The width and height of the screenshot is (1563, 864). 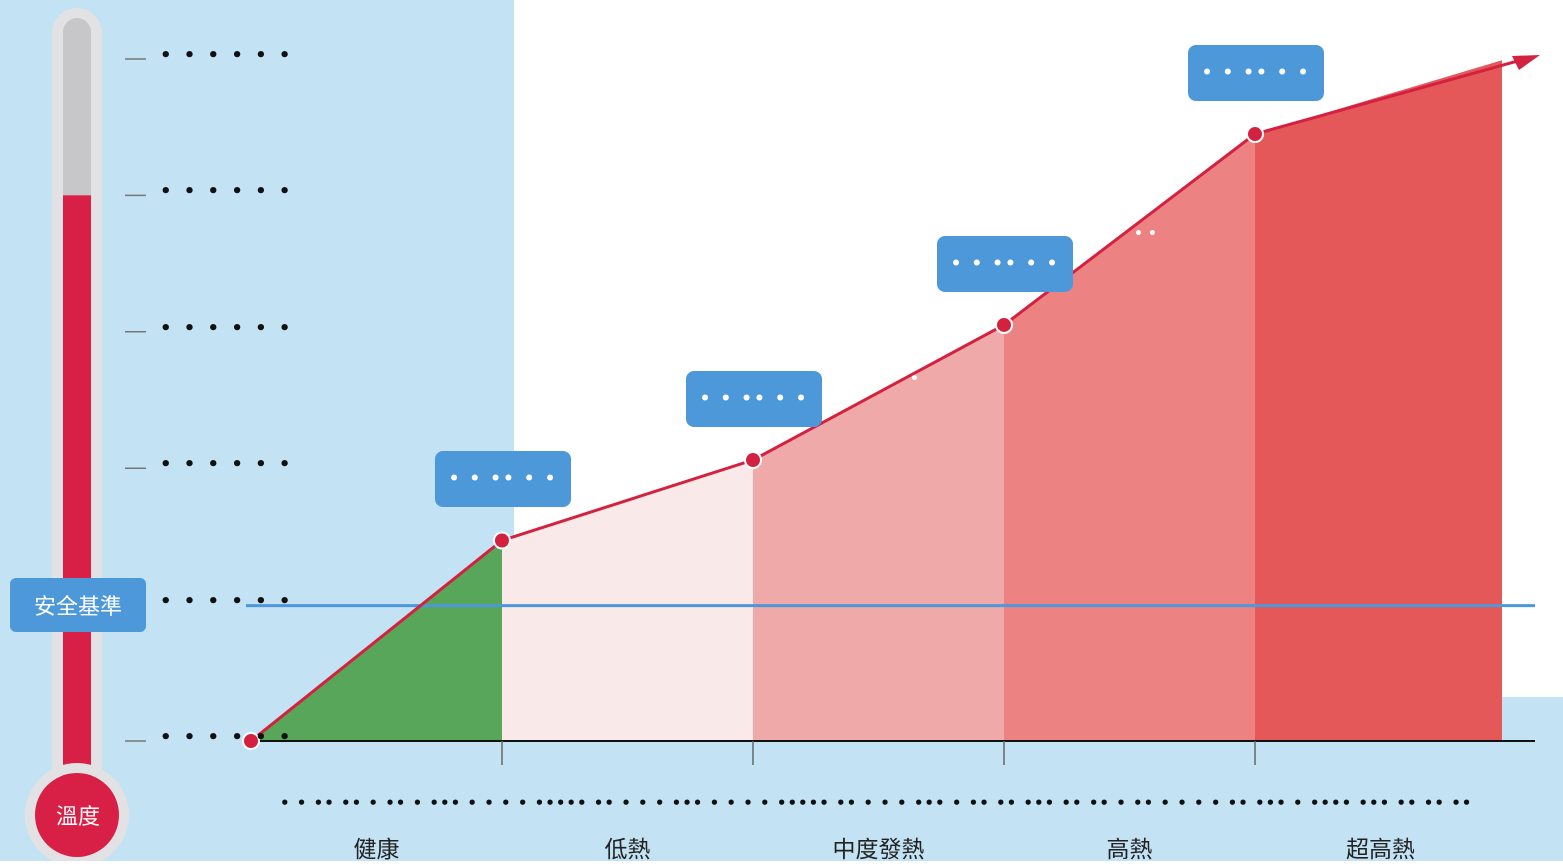 I want to click on trend-arrowhead, so click(x=1526, y=62).